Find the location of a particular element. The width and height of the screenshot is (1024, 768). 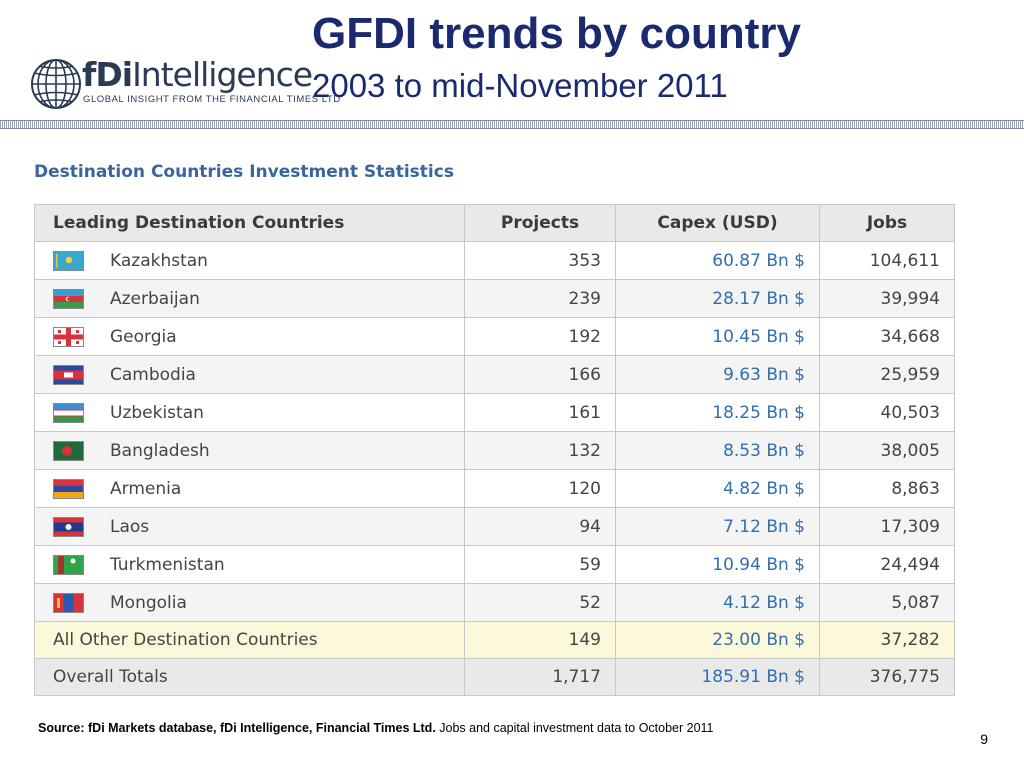

table-row: Cambodia 166 9.63 Bn $ 25,959 is located at coordinates (494, 374).